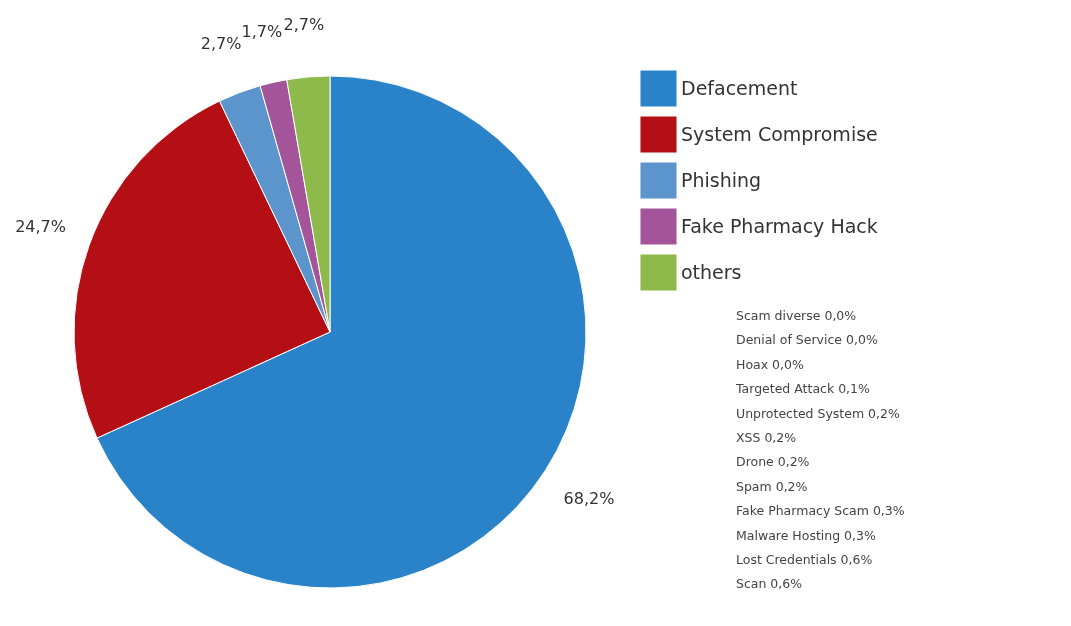 This screenshot has height=626, width=1071. Describe the element at coordinates (779, 225) in the screenshot. I see `legend-label: Fake Pharmacy Hack` at that location.